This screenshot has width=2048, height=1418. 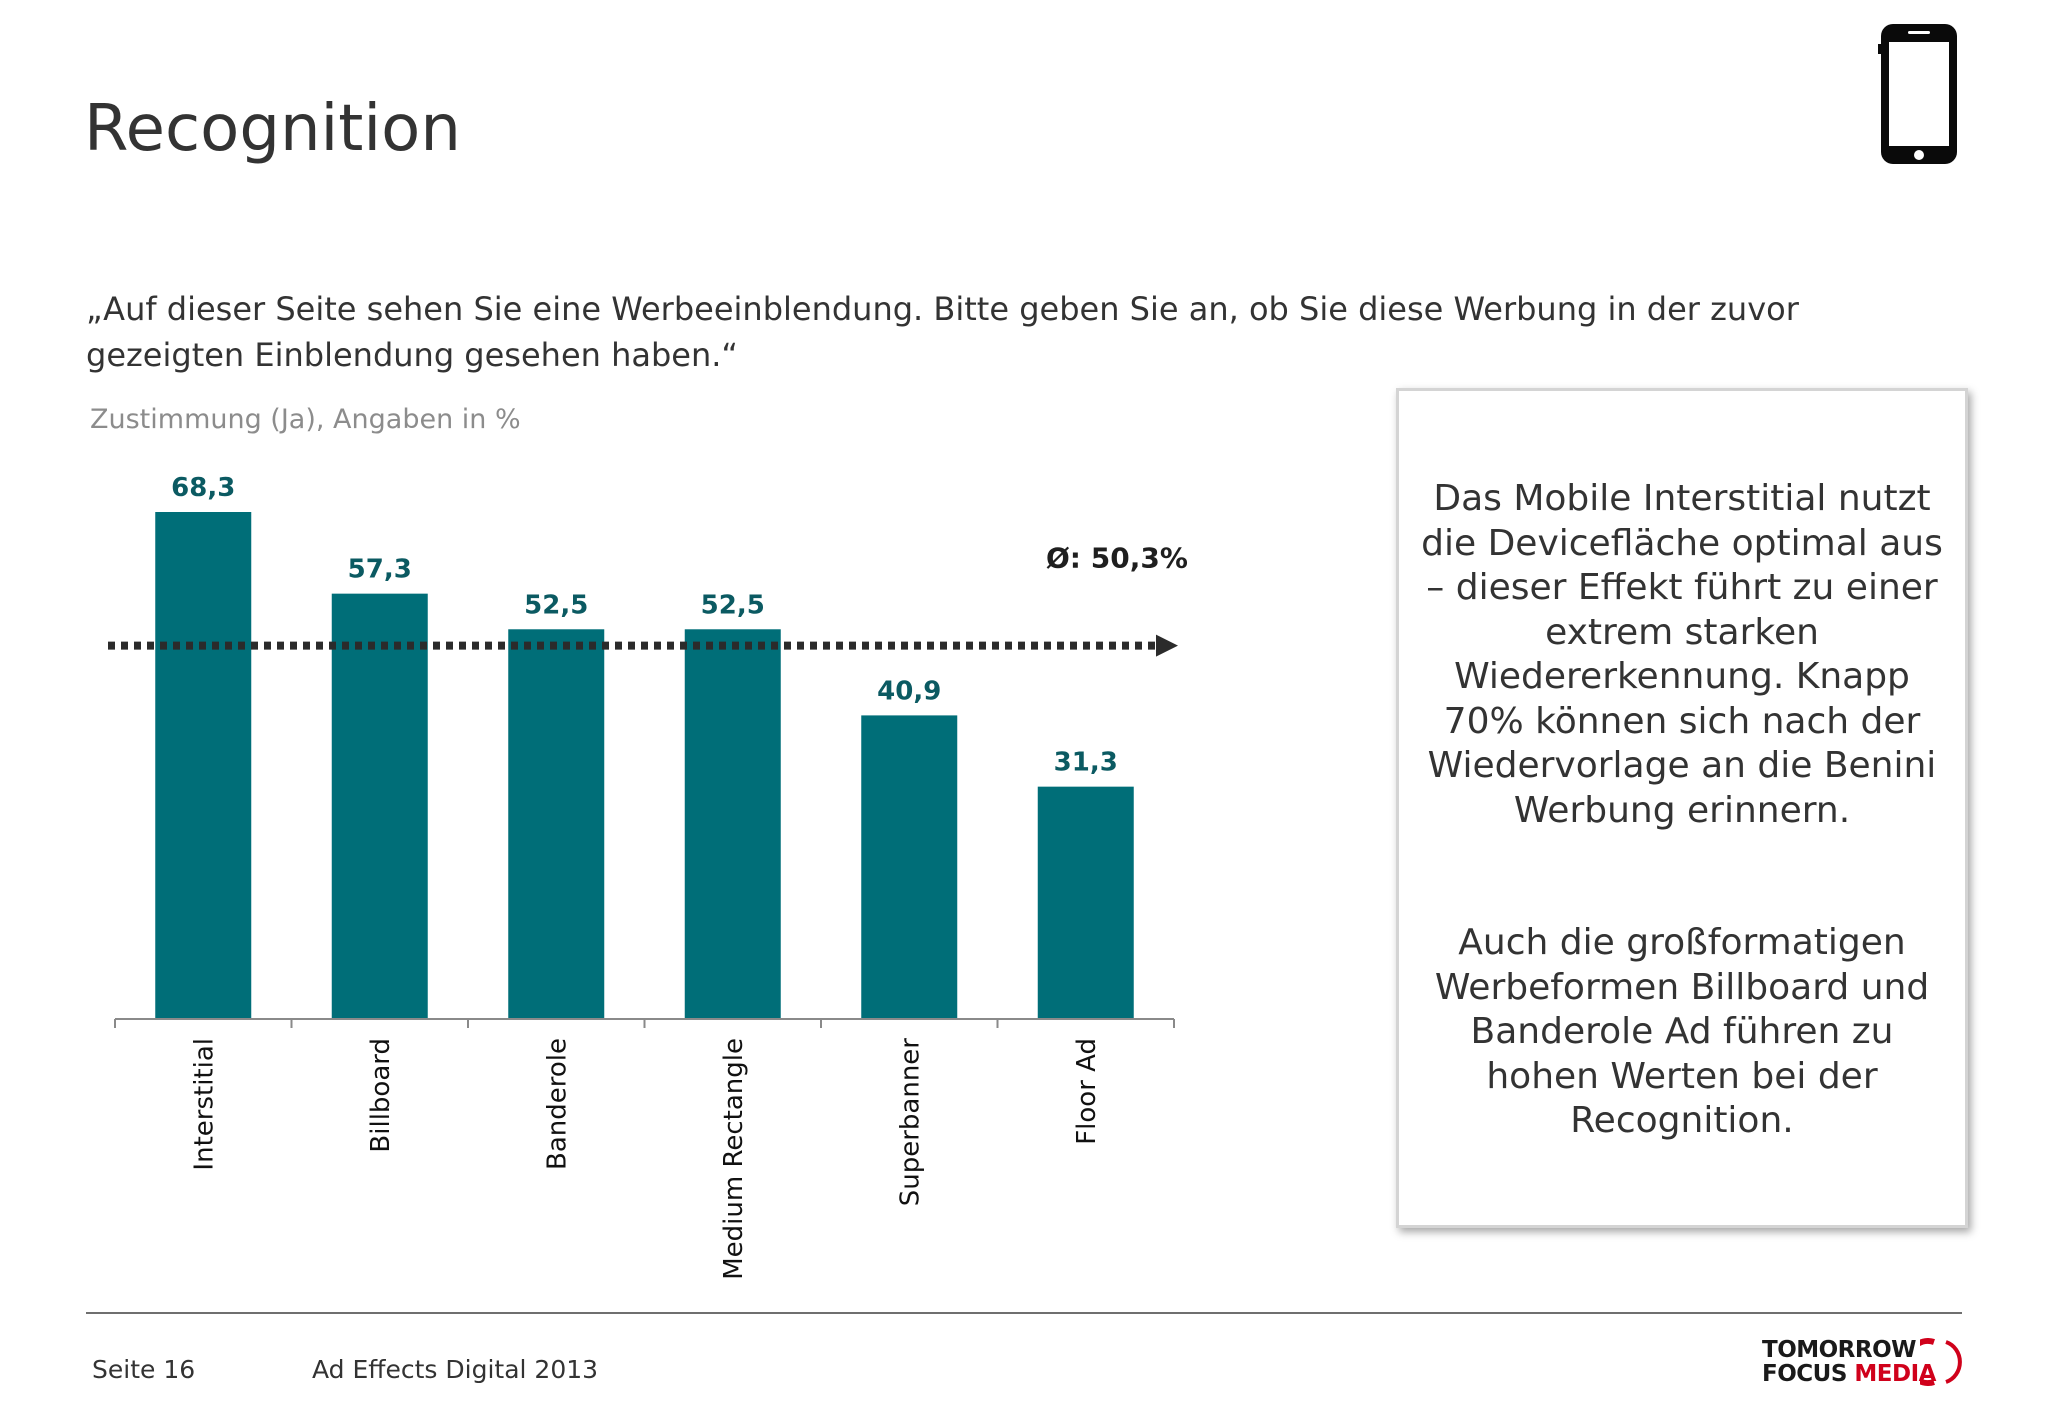 What do you see at coordinates (1167, 645) in the screenshot?
I see `average-arrowhead` at bounding box center [1167, 645].